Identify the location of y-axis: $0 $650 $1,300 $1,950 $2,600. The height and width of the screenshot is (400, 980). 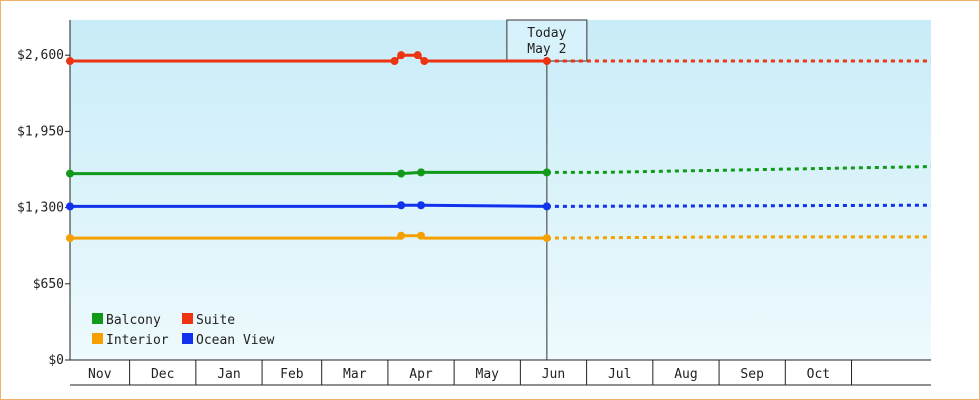
(44, 194).